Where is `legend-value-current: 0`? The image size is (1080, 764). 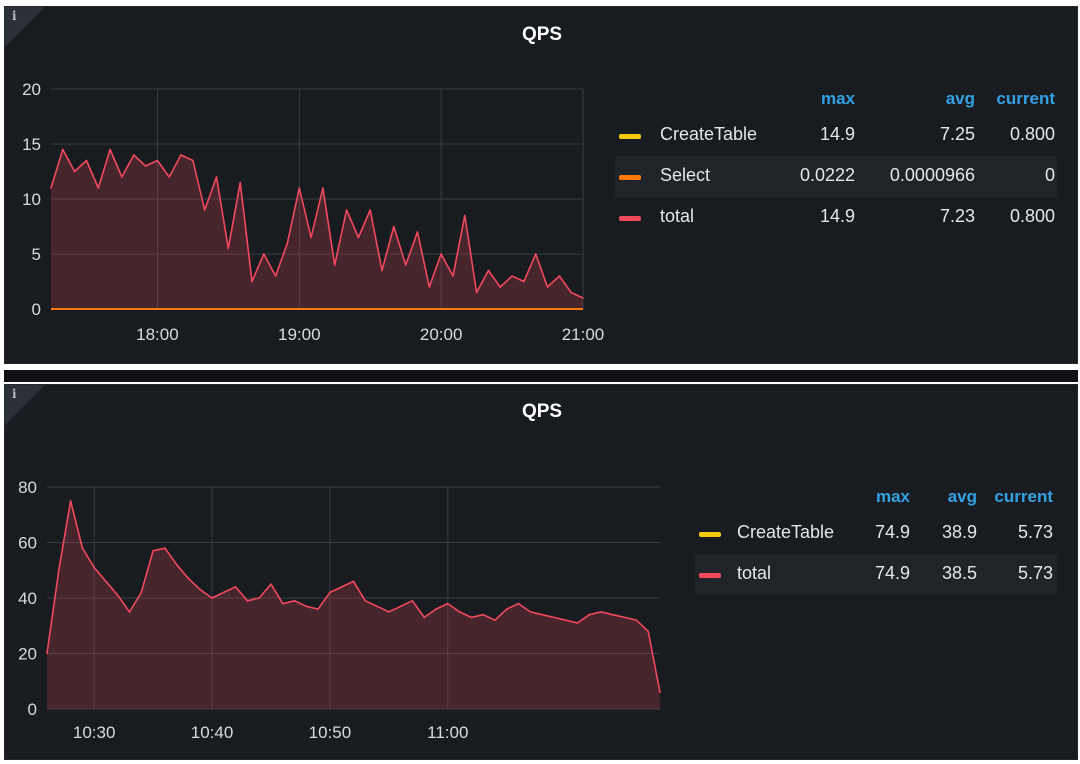
legend-value-current: 0 is located at coordinates (1049, 175).